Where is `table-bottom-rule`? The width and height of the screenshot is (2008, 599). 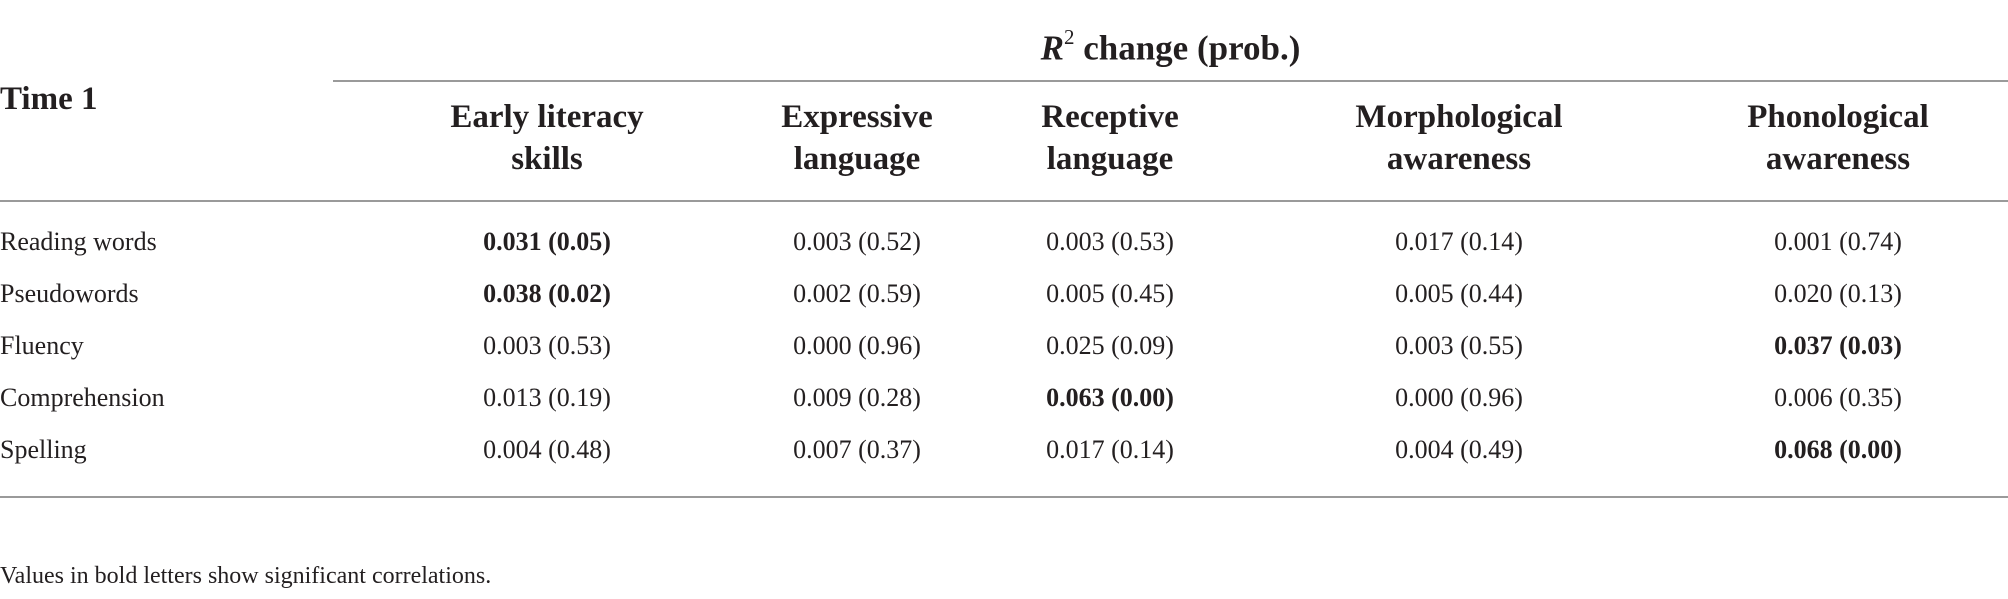
table-bottom-rule is located at coordinates (1004, 497).